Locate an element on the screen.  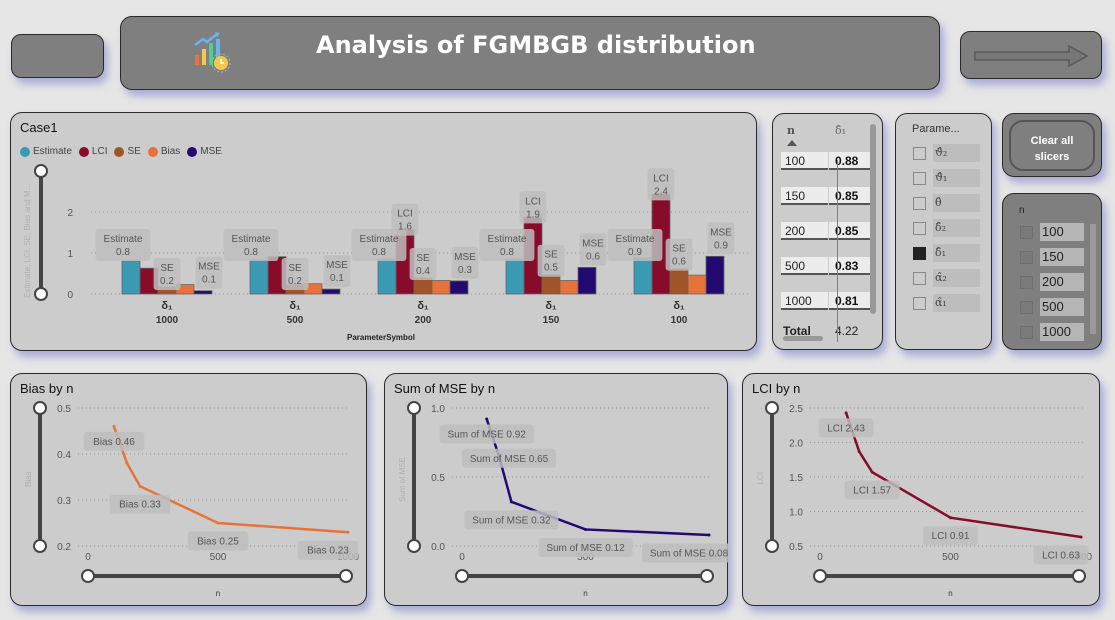
slicer-item: 1000 is located at coordinates (1052, 332).